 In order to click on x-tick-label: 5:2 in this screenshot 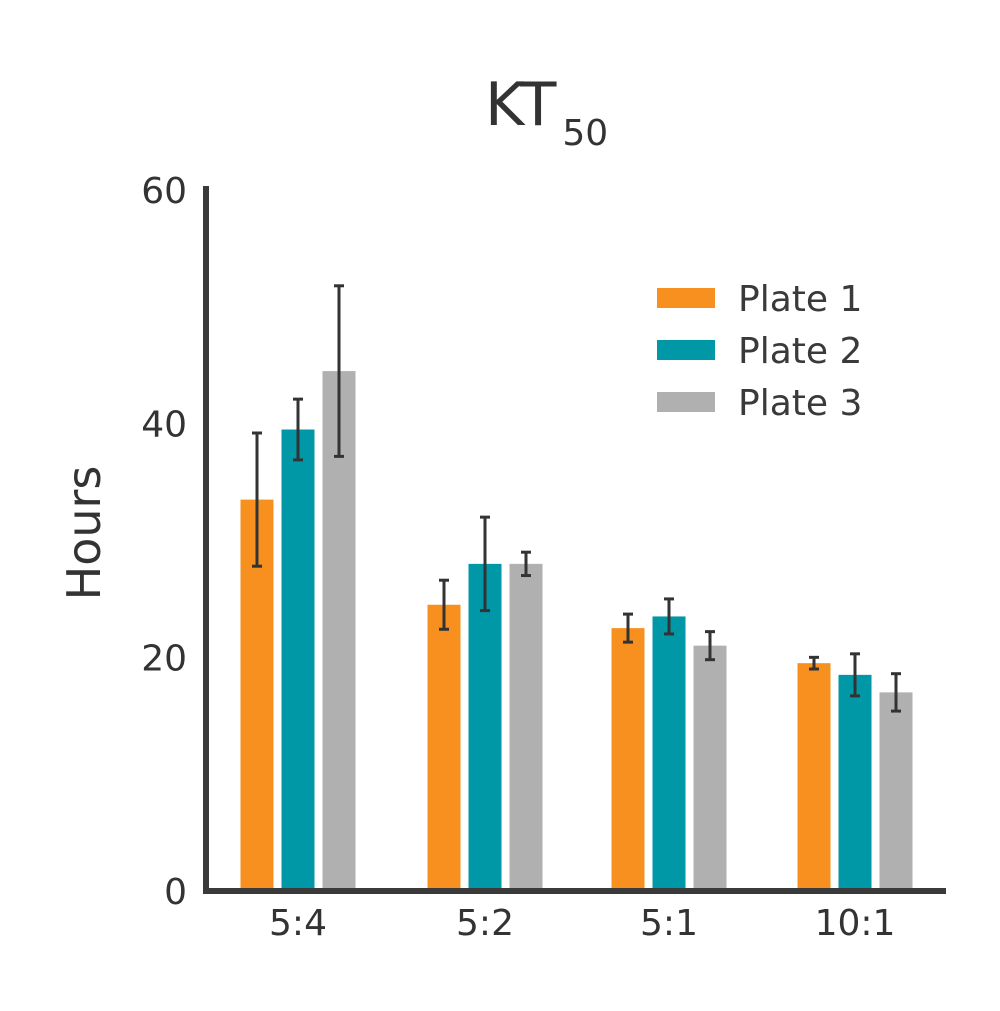, I will do `click(485, 923)`.